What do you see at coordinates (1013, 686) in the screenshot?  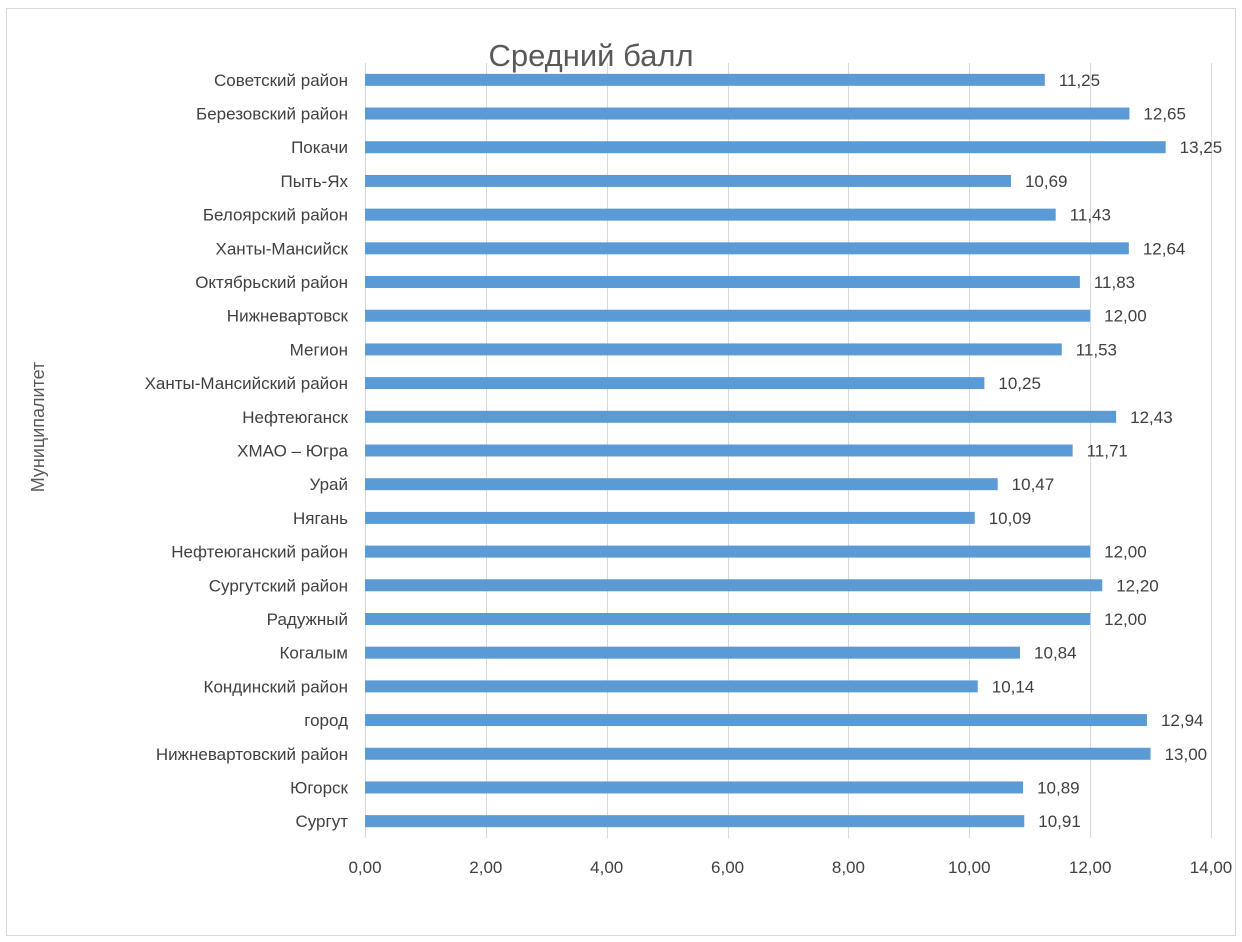 I see `data-label: 10,14` at bounding box center [1013, 686].